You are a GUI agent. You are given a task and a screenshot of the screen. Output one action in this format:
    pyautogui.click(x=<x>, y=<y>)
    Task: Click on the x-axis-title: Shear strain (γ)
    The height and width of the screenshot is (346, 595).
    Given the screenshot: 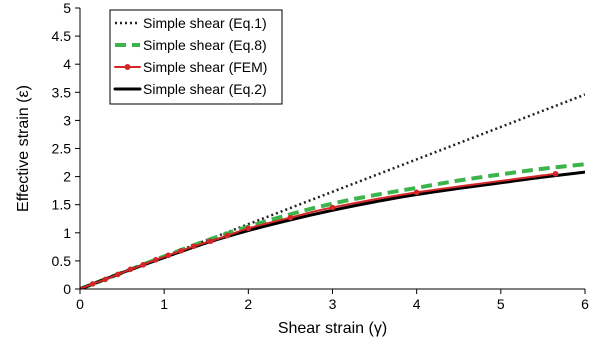 What is the action you would take?
    pyautogui.click(x=332, y=328)
    